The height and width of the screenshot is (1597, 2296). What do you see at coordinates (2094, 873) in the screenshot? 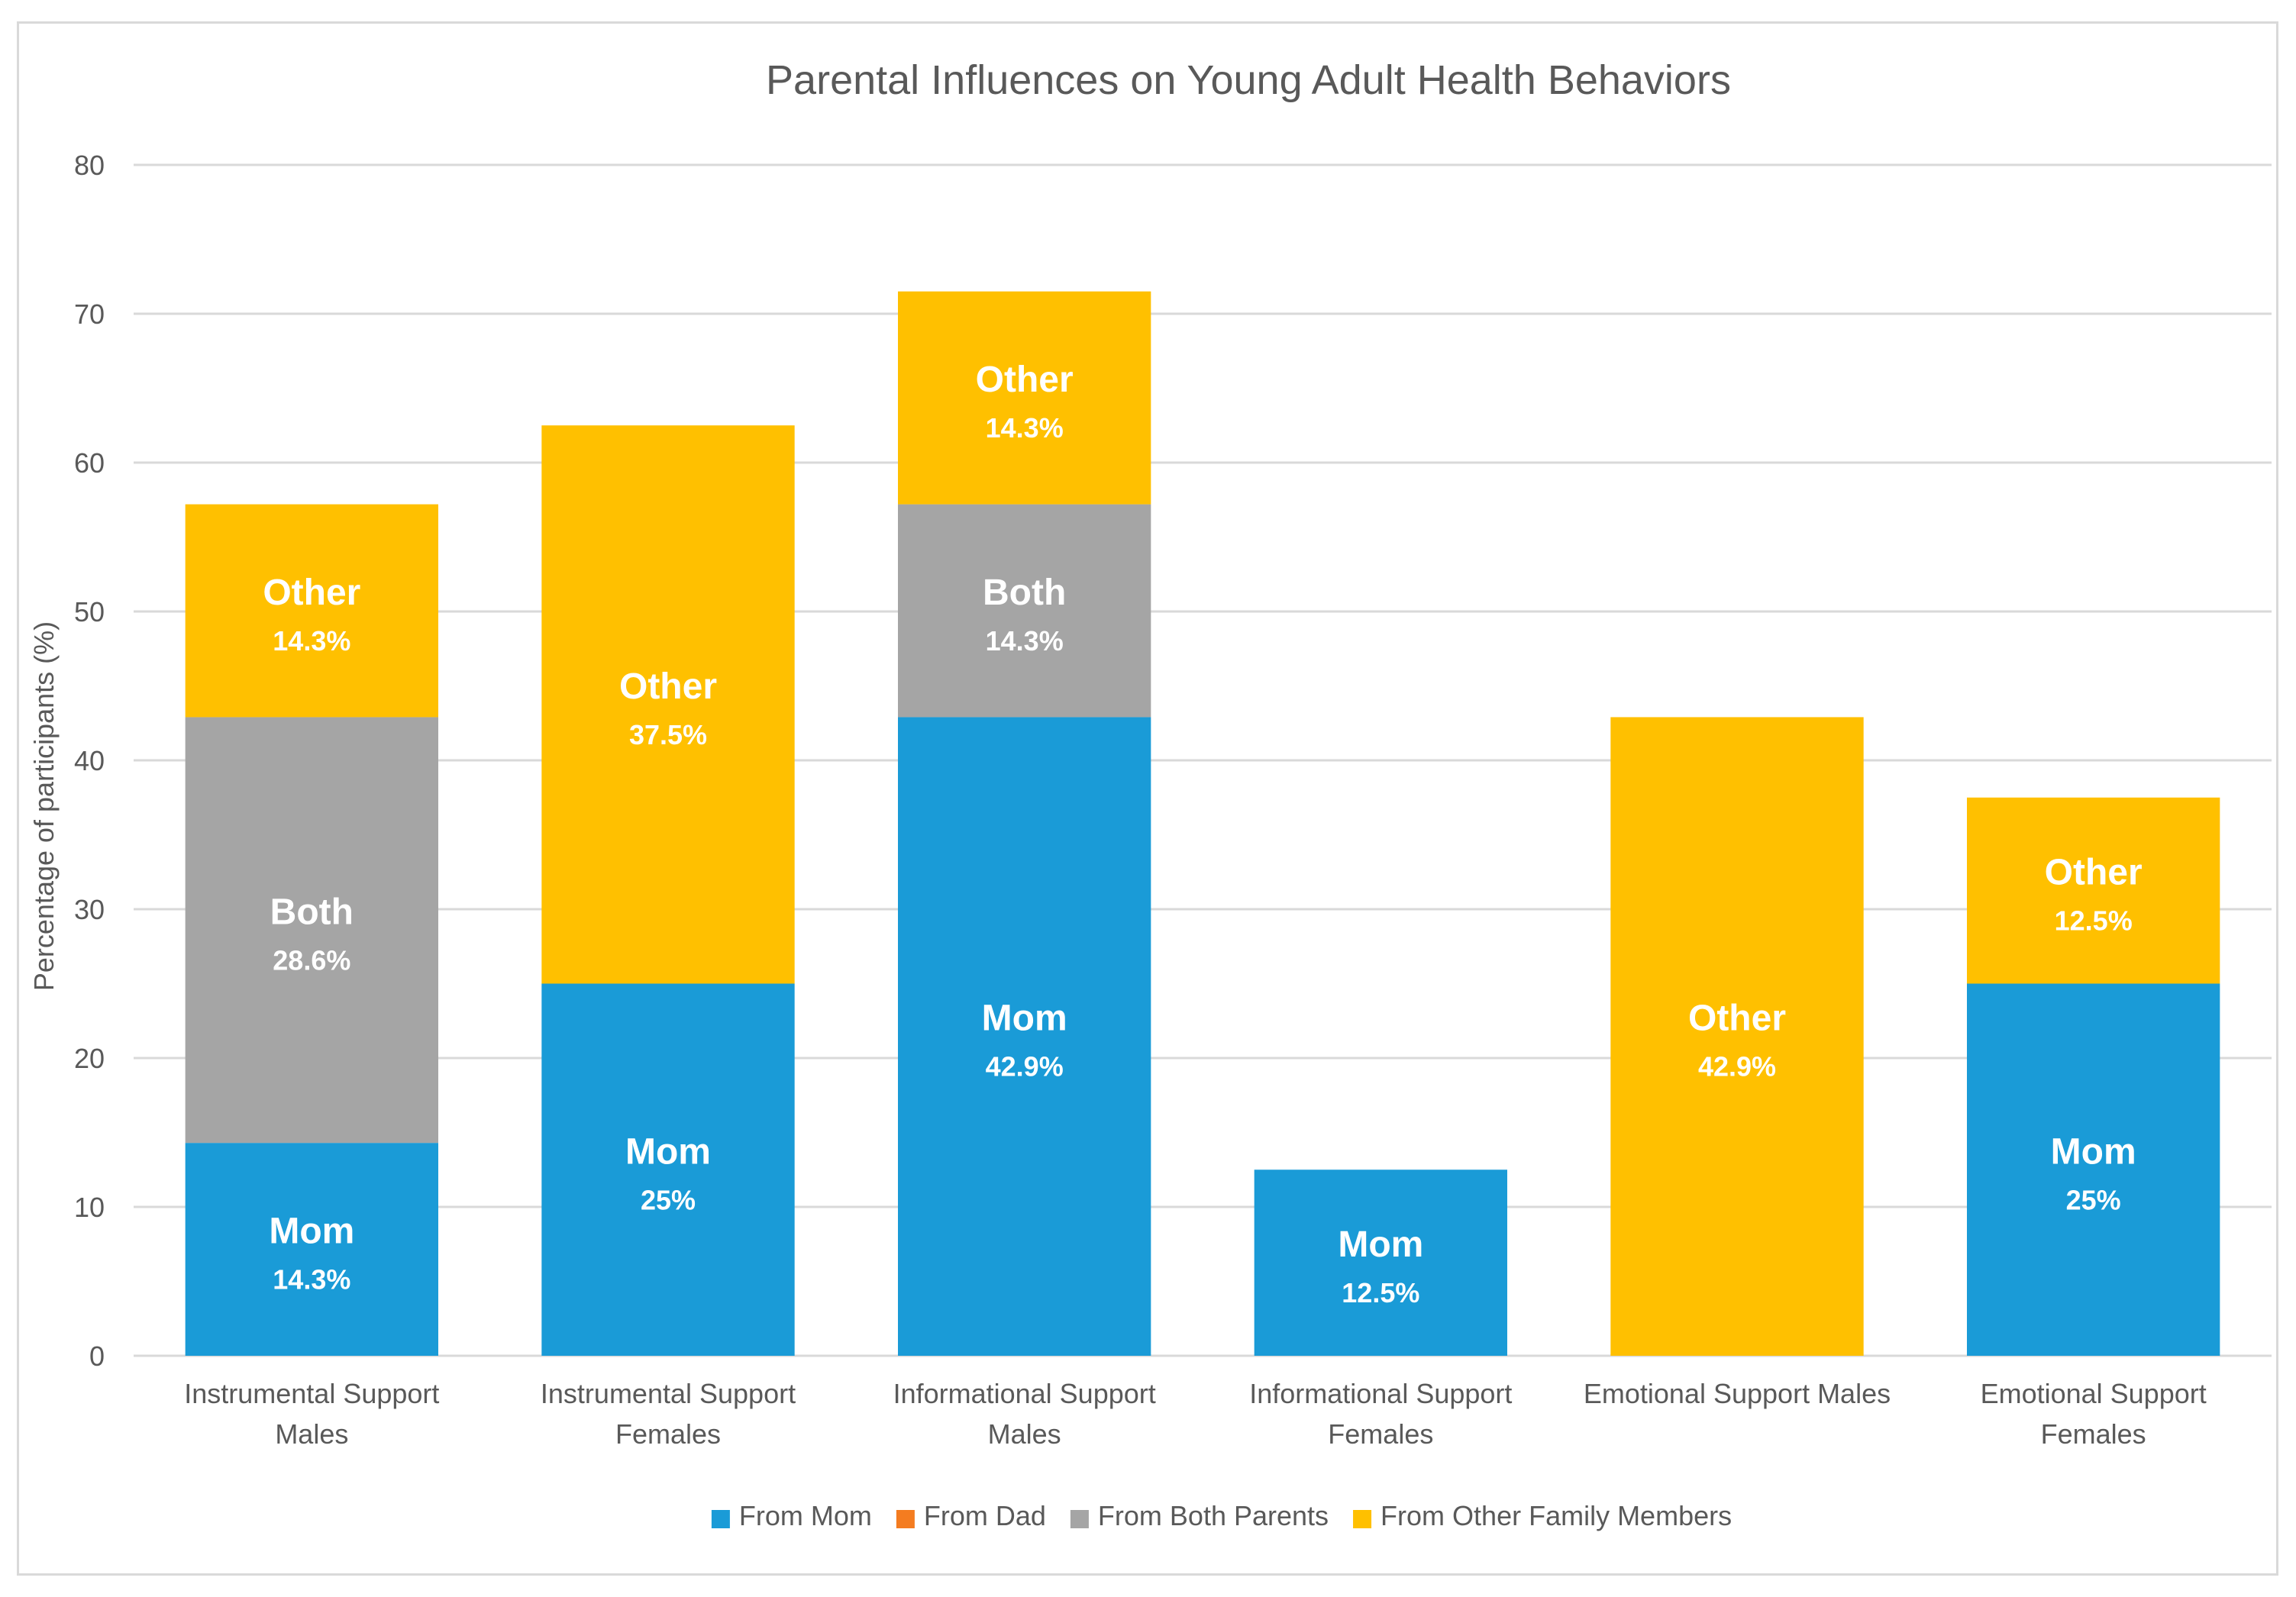
I see `segment-name-6-other: Other` at bounding box center [2094, 873].